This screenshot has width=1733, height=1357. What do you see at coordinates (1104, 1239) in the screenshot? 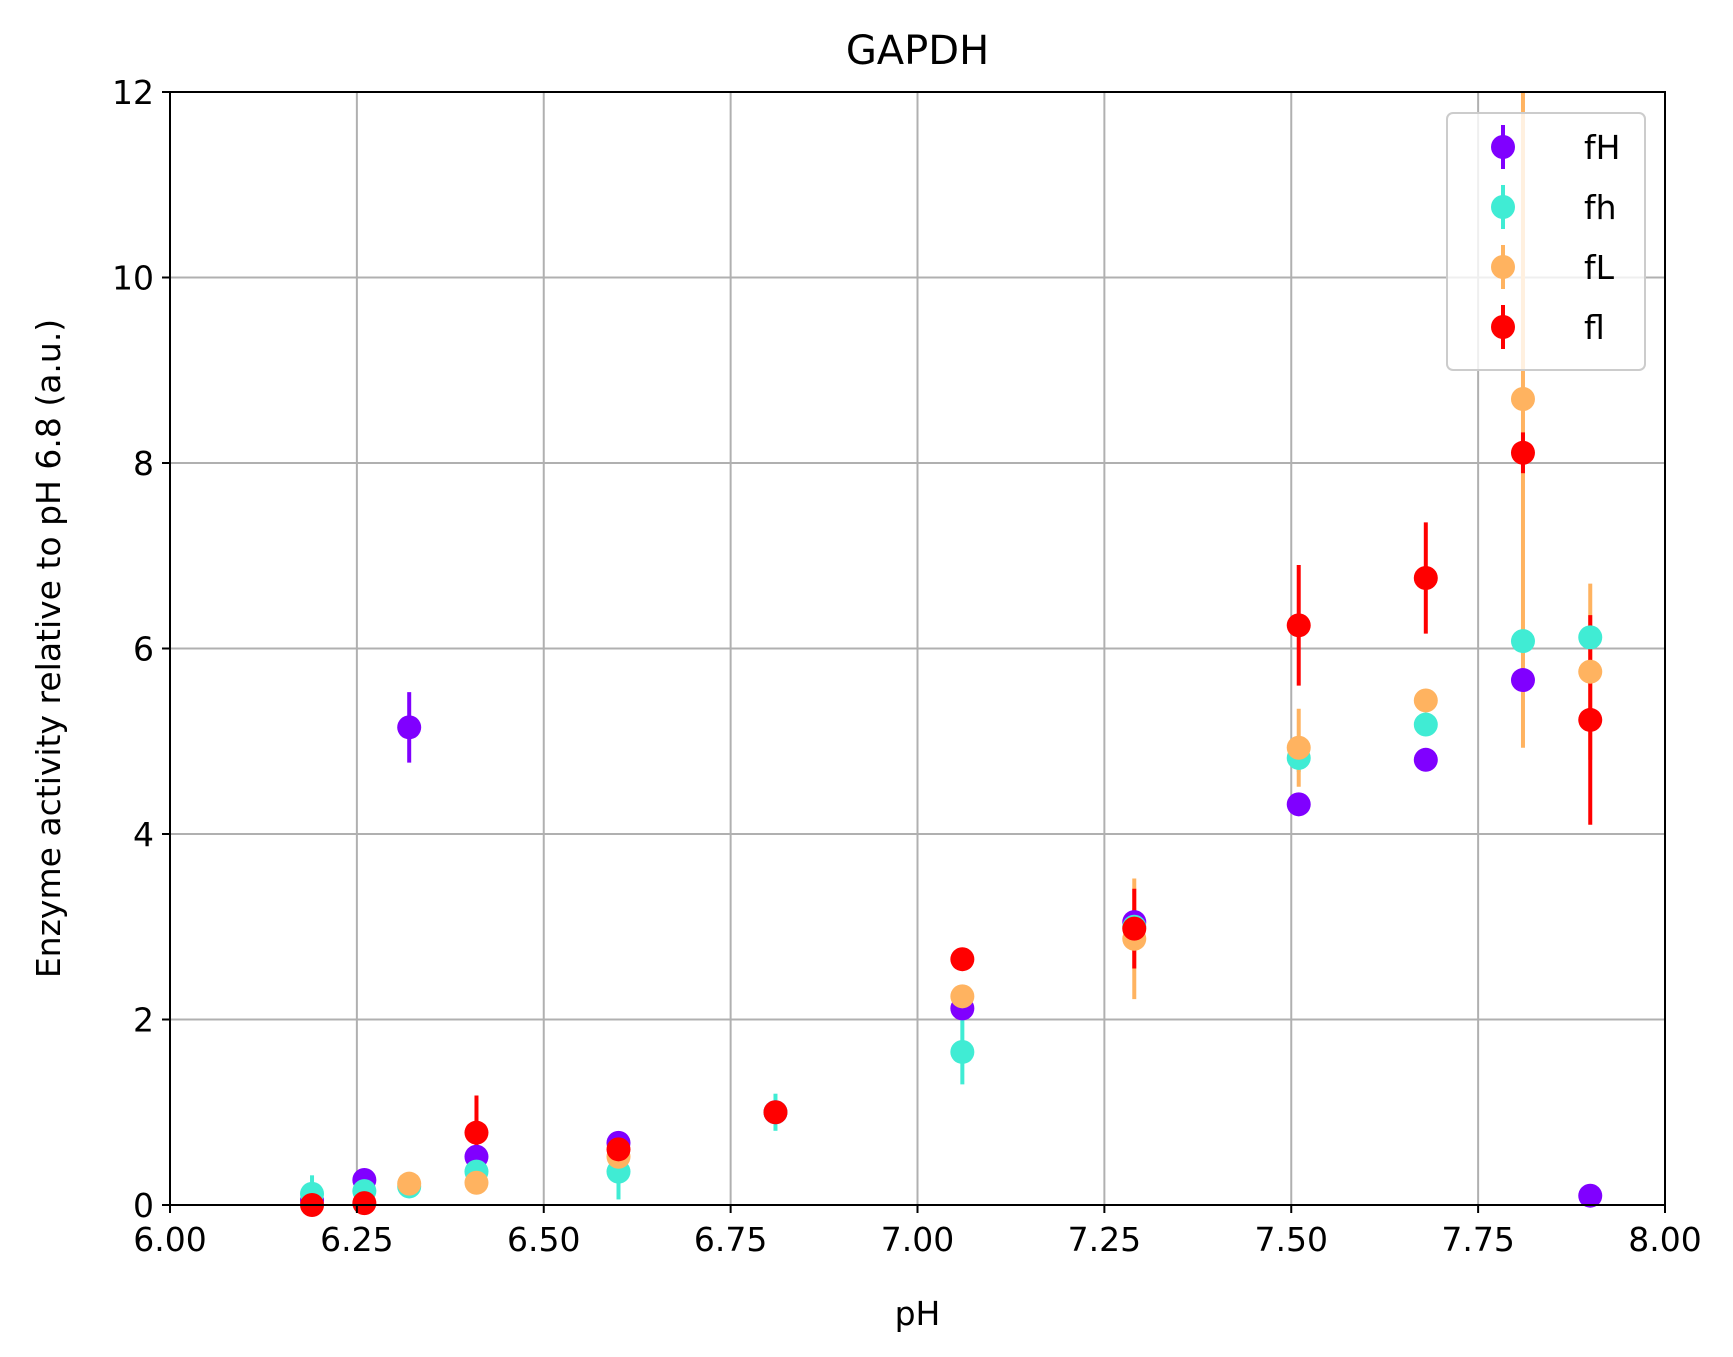
I see `x-tick-label: 7.25` at bounding box center [1104, 1239].